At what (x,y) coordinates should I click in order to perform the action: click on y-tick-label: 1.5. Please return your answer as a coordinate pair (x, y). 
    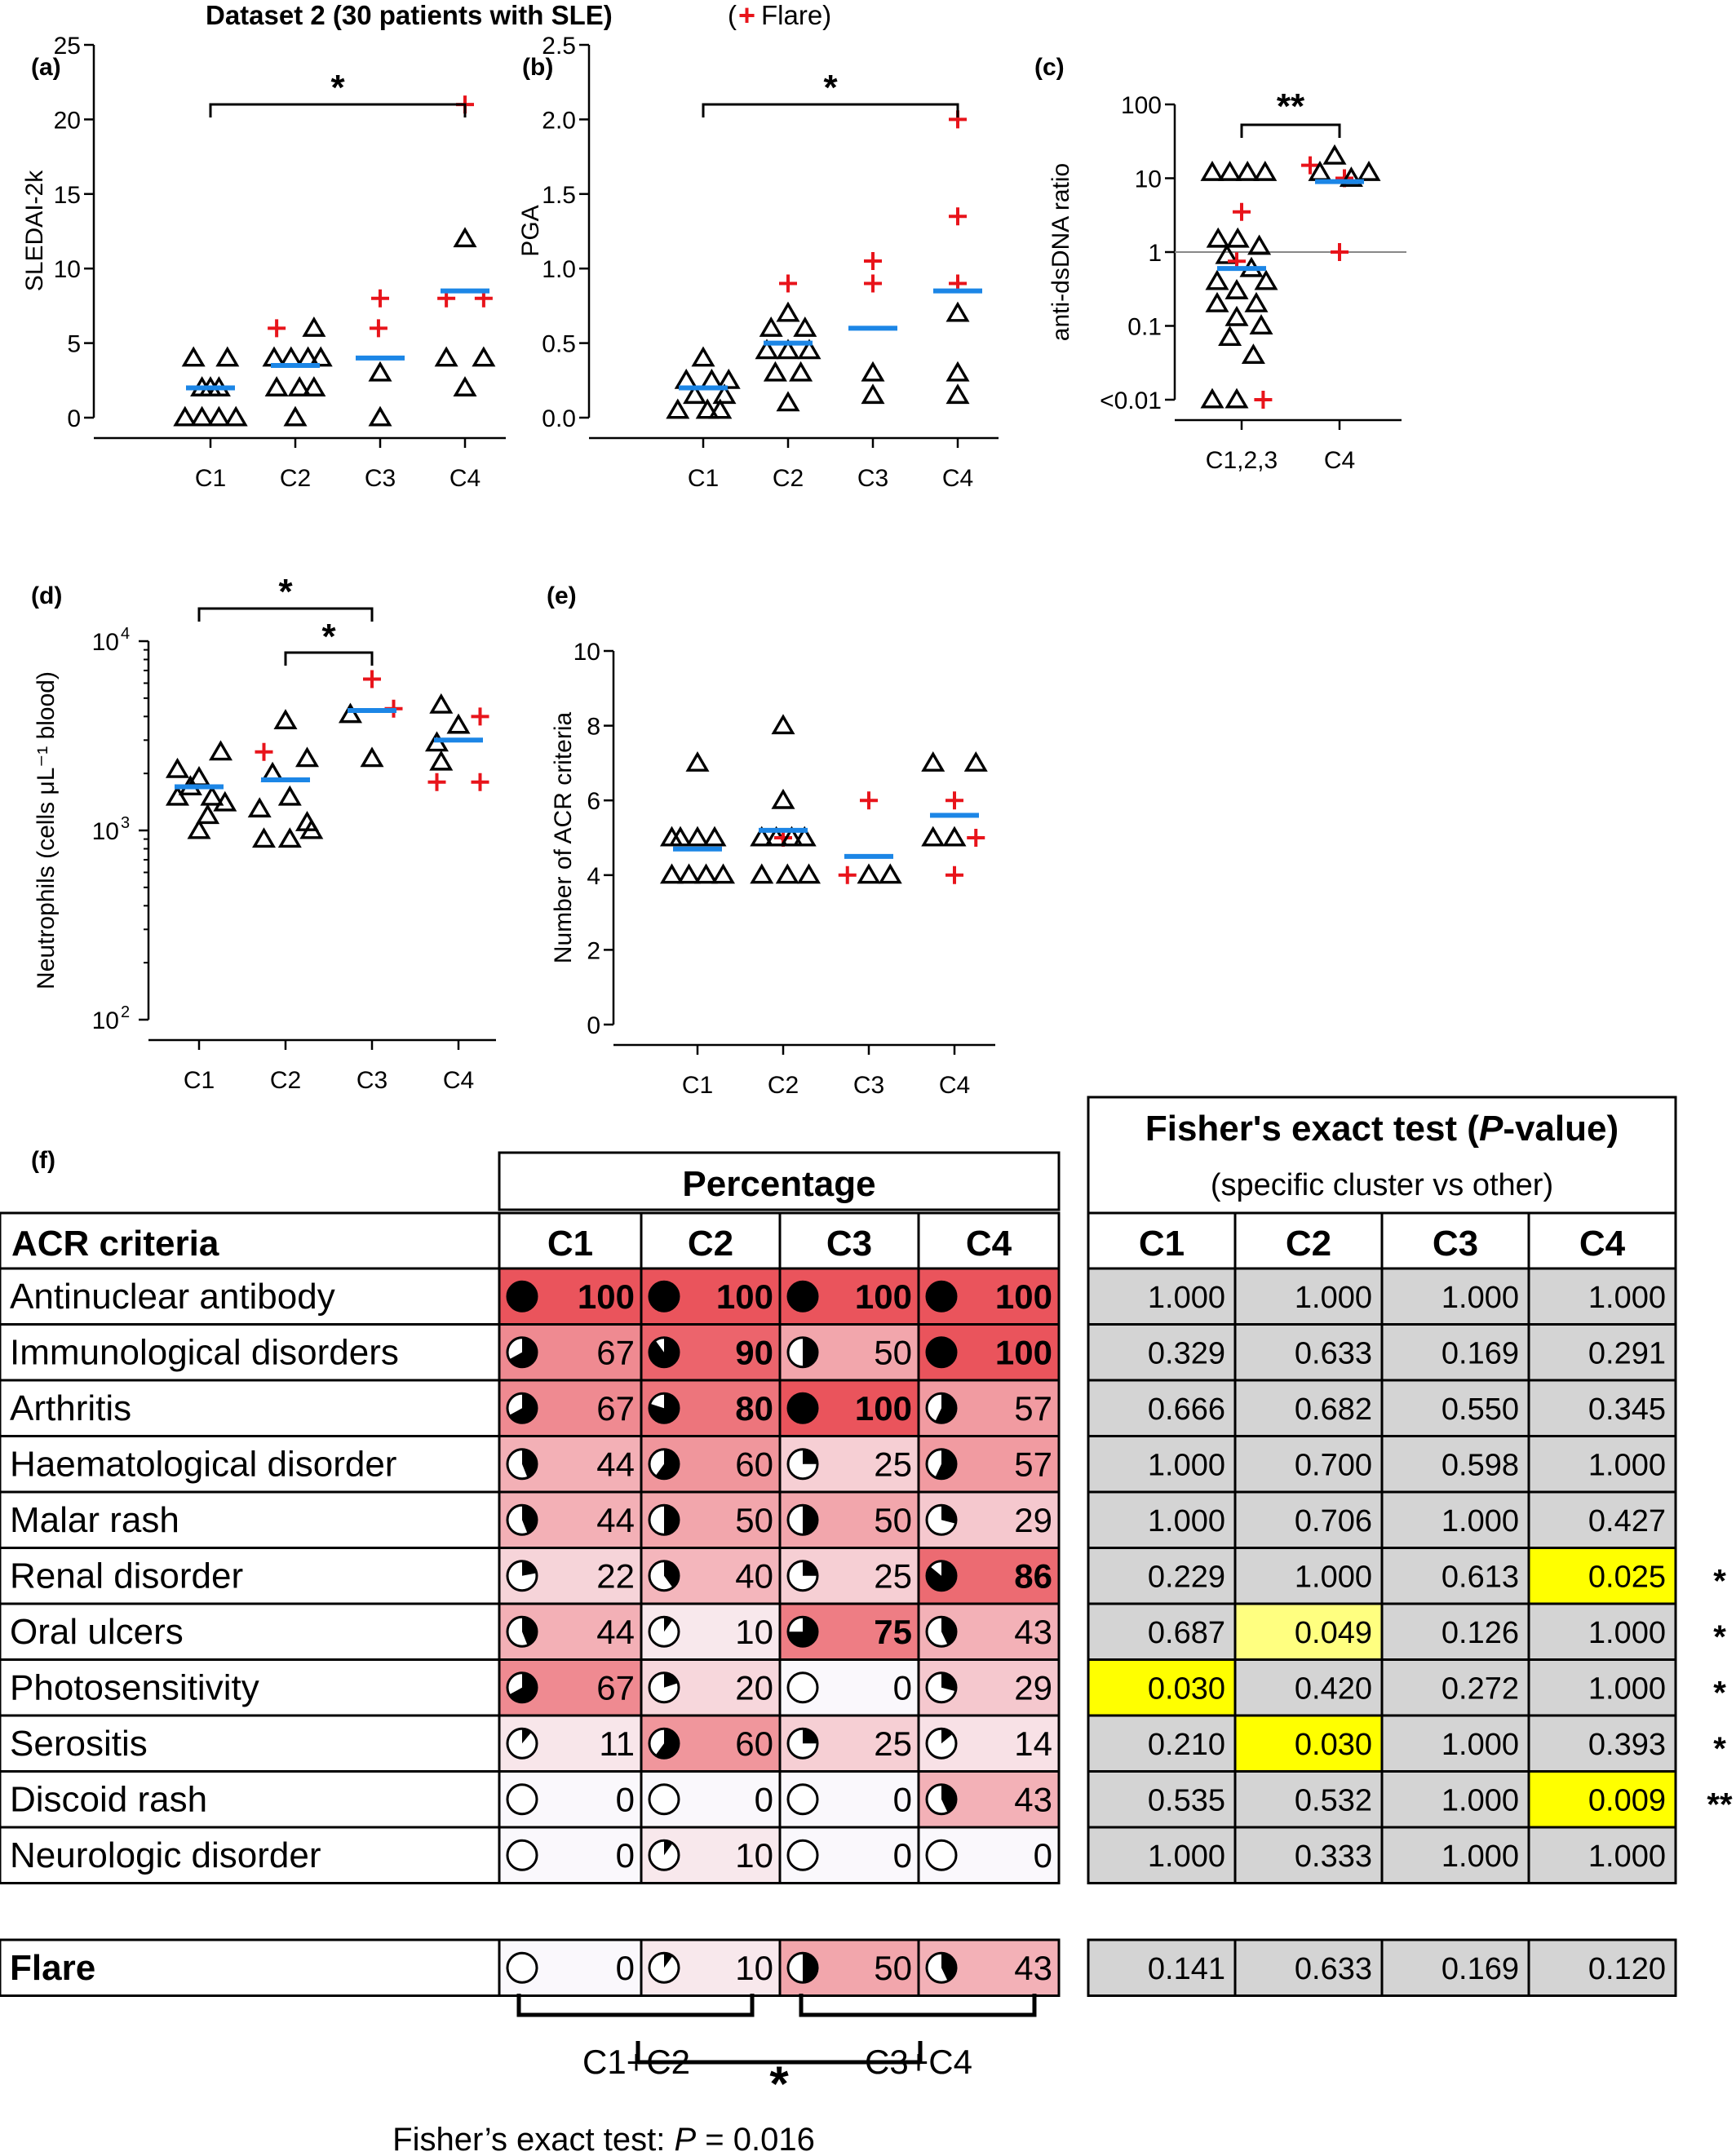
    Looking at the image, I should click on (559, 195).